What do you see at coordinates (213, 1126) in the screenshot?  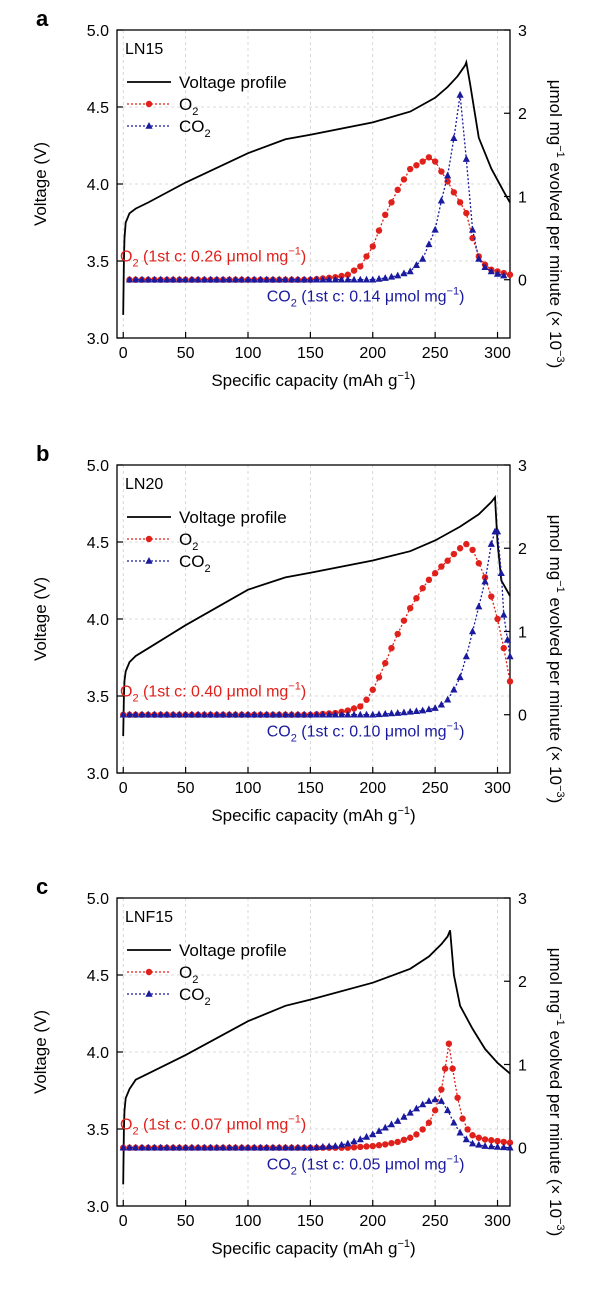 I see `o2-annotation: O2​ (1st c: 0.07 μmol mg−1​)` at bounding box center [213, 1126].